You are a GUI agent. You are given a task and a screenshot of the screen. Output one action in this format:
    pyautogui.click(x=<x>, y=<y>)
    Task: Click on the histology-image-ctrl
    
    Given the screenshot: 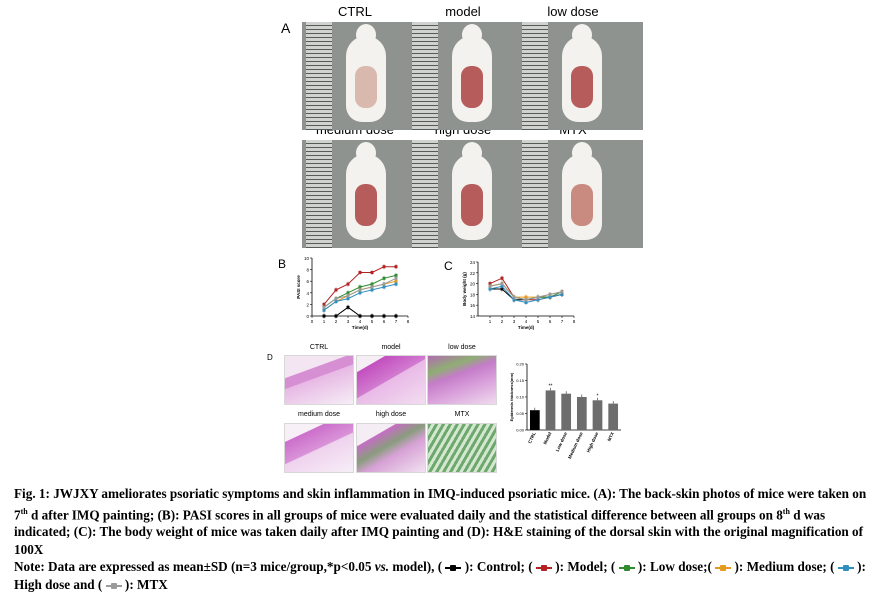 What is the action you would take?
    pyautogui.click(x=319, y=380)
    